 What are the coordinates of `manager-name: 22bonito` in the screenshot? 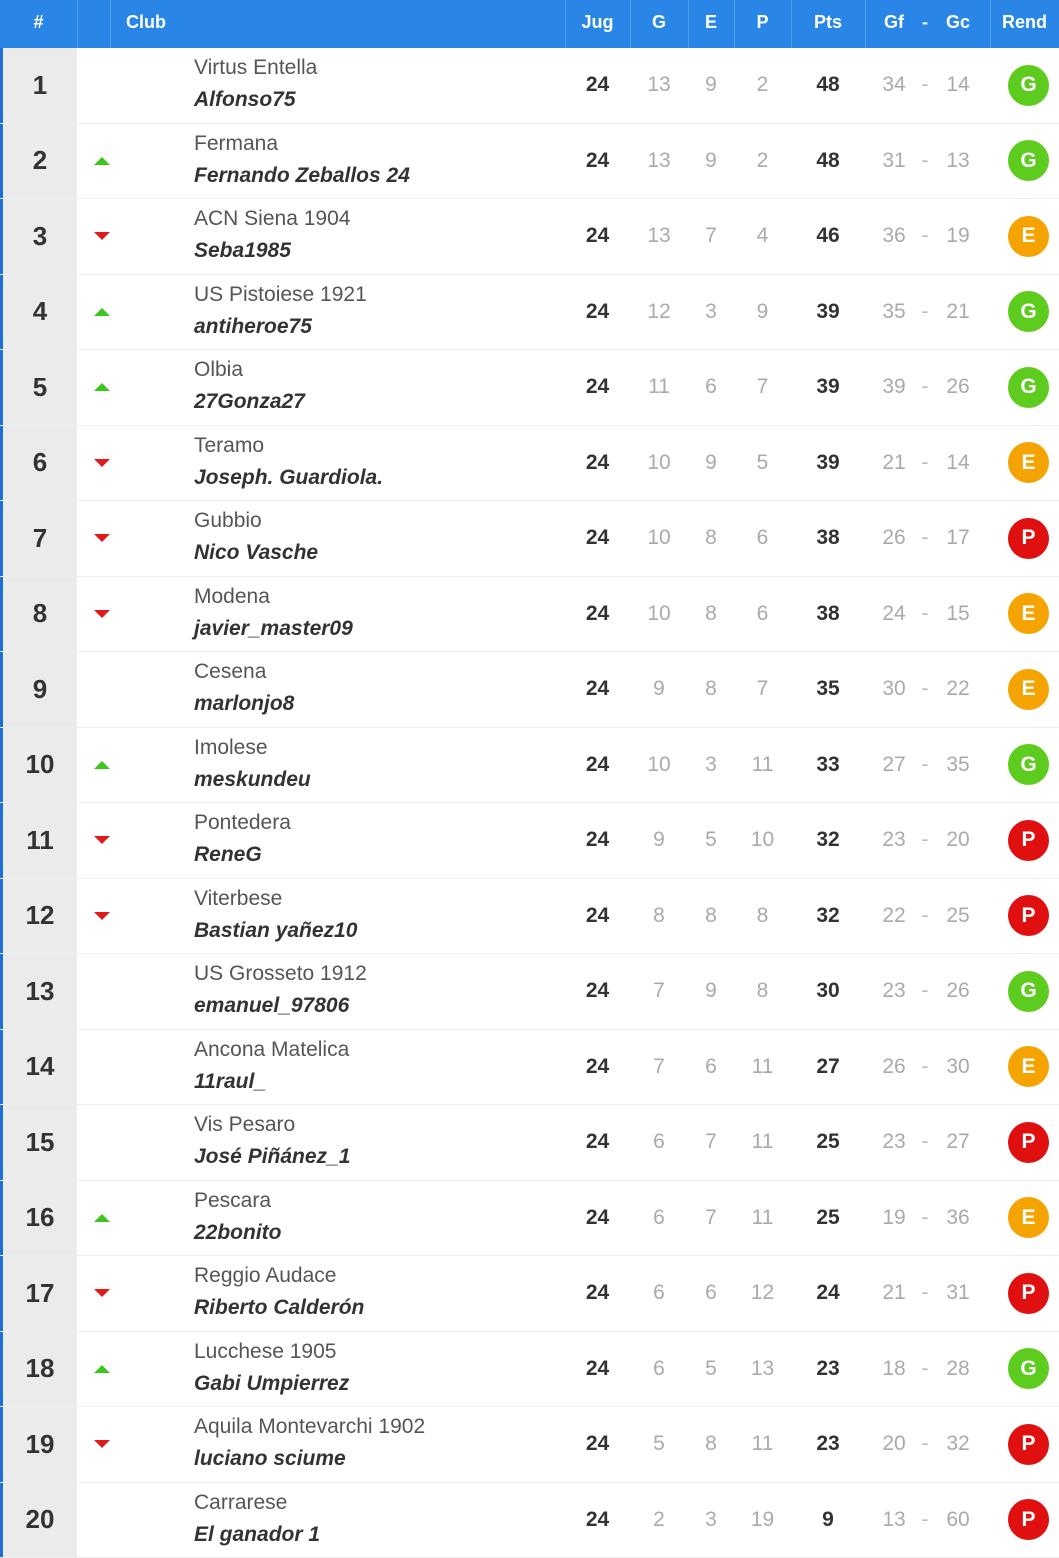 It's located at (238, 1233).